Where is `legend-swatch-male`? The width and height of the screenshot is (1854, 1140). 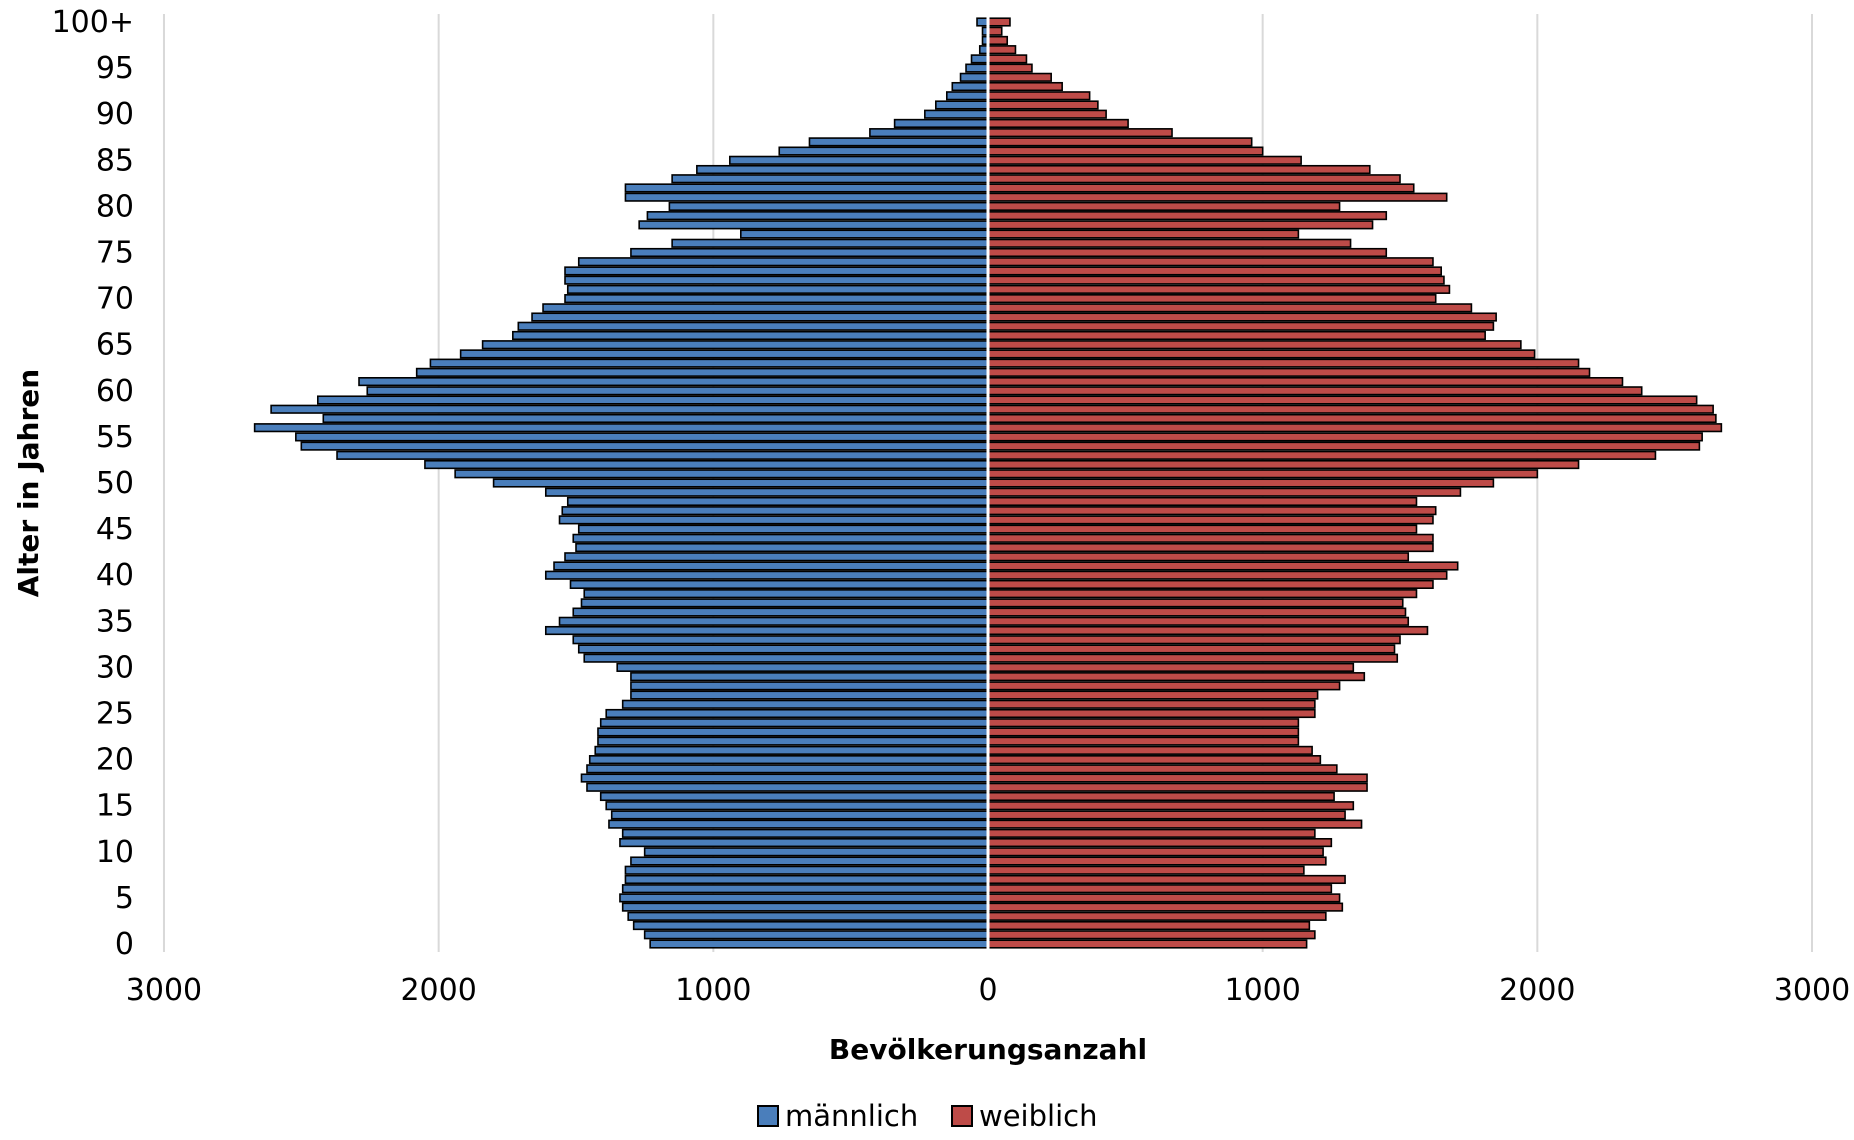
legend-swatch-male is located at coordinates (768, 1116).